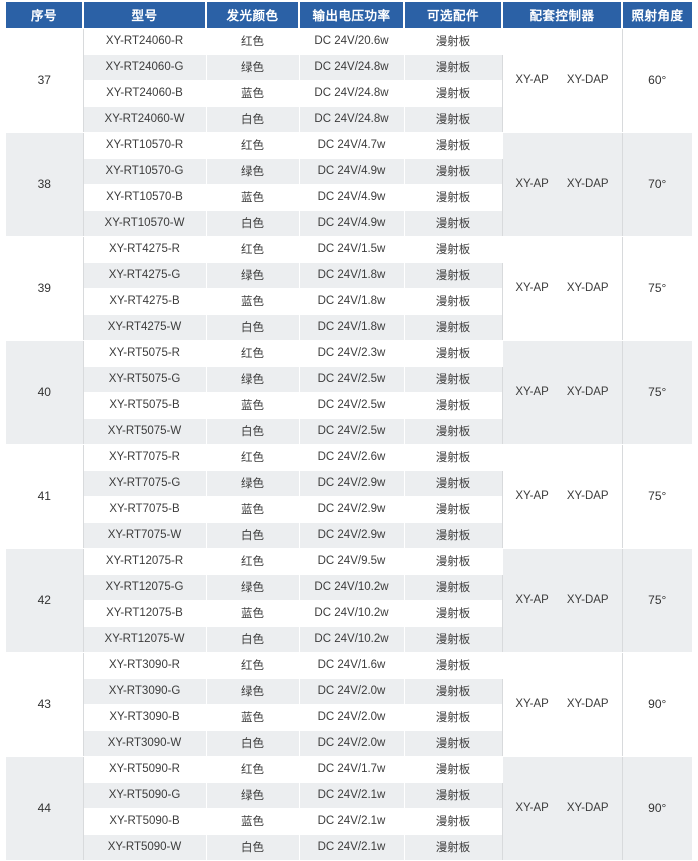 The height and width of the screenshot is (861, 698). I want to click on group-angle-cell: 70°, so click(657, 184).